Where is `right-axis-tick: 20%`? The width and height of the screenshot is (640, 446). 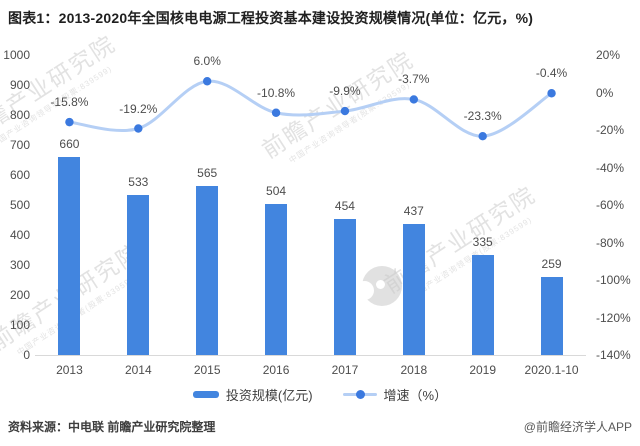 right-axis-tick: 20% is located at coordinates (608, 55).